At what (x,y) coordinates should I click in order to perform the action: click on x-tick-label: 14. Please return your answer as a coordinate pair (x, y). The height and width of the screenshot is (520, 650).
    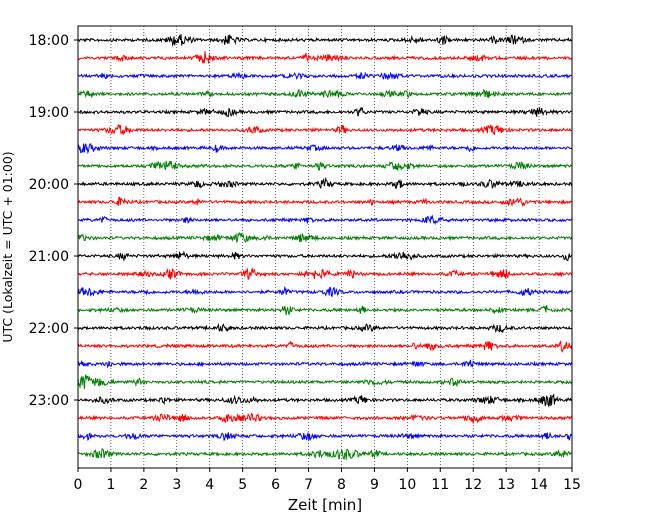
    Looking at the image, I should click on (539, 485).